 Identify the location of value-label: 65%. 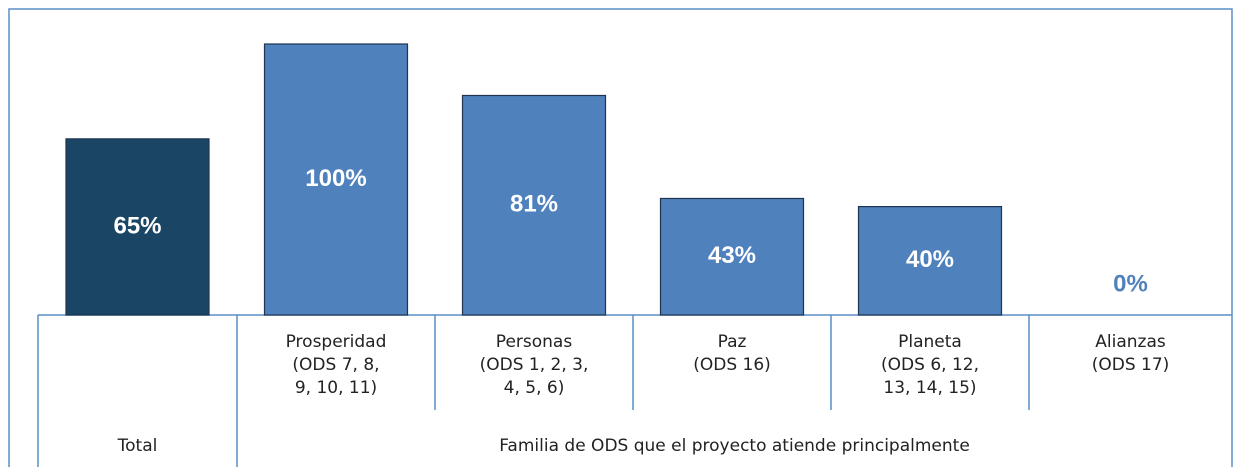
(137, 225).